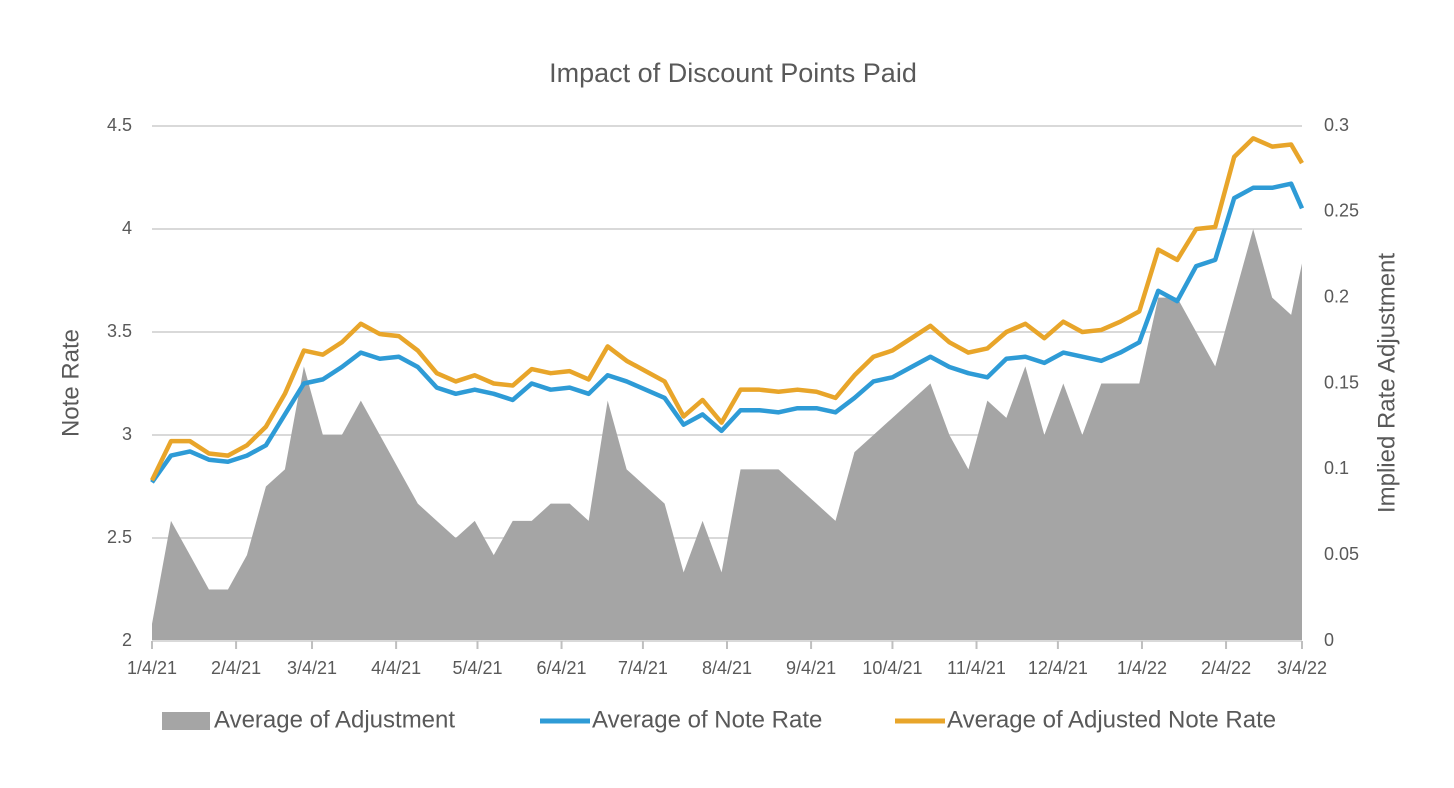  Describe the element at coordinates (236, 668) in the screenshot. I see `x-tick-label: 2/4/21` at that location.